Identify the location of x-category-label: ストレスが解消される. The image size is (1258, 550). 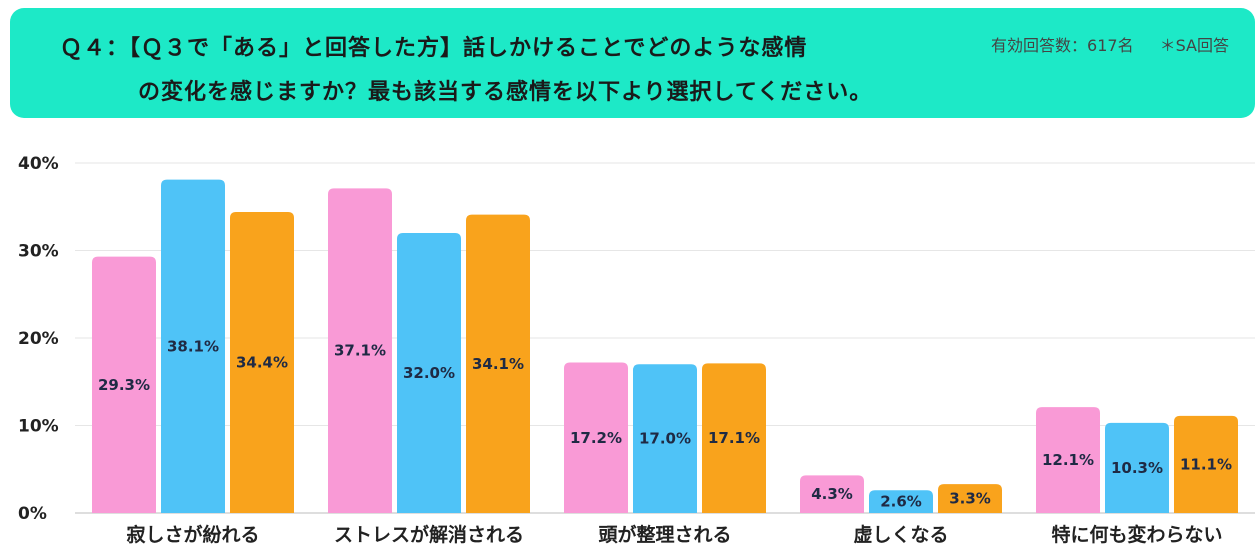
(429, 534).